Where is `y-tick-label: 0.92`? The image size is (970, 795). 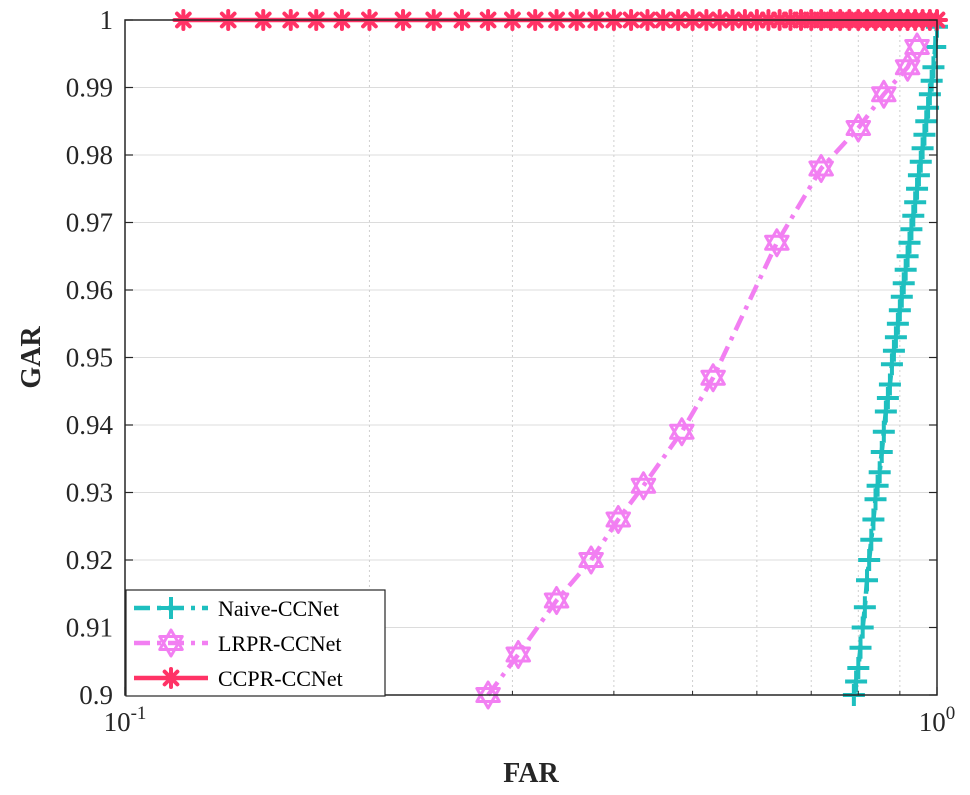
y-tick-label: 0.92 is located at coordinates (89, 560).